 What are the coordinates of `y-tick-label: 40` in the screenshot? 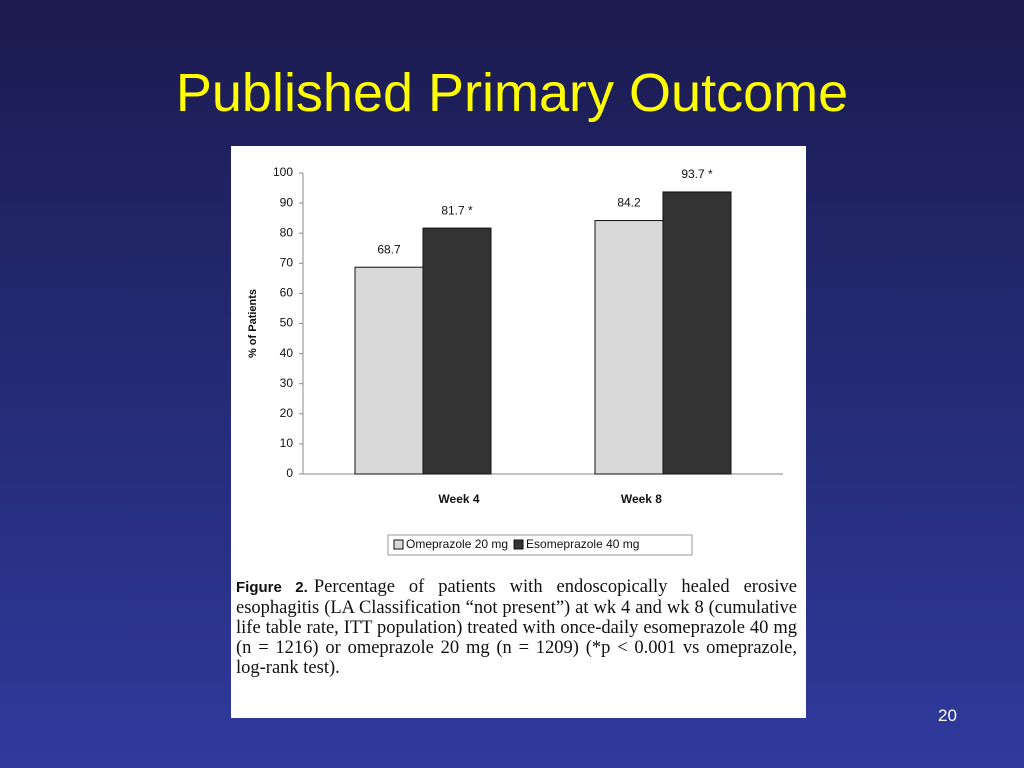 It's located at (287, 353).